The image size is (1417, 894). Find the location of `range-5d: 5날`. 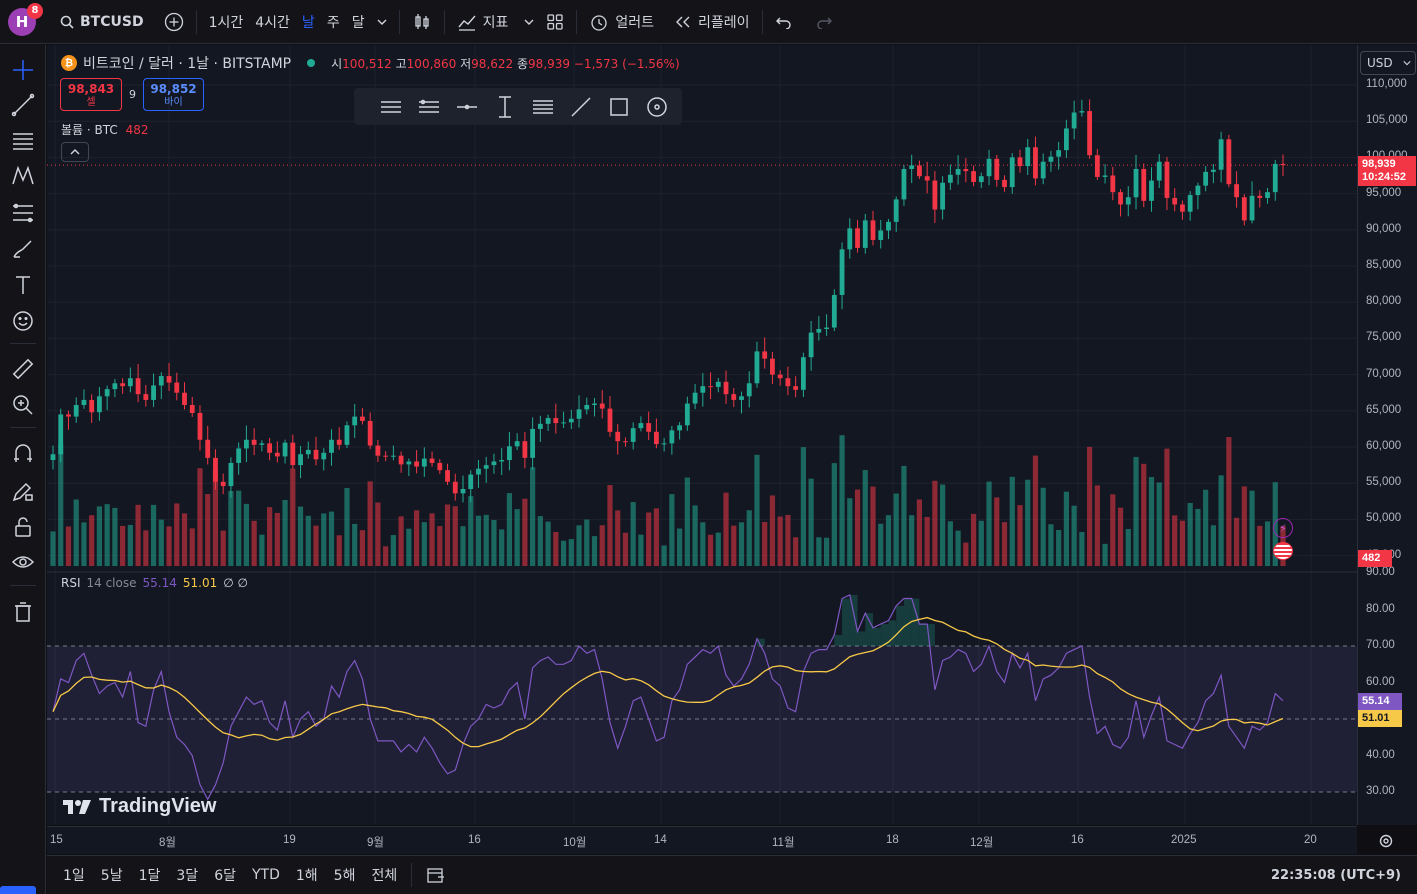

range-5d: 5날 is located at coordinates (111, 876).